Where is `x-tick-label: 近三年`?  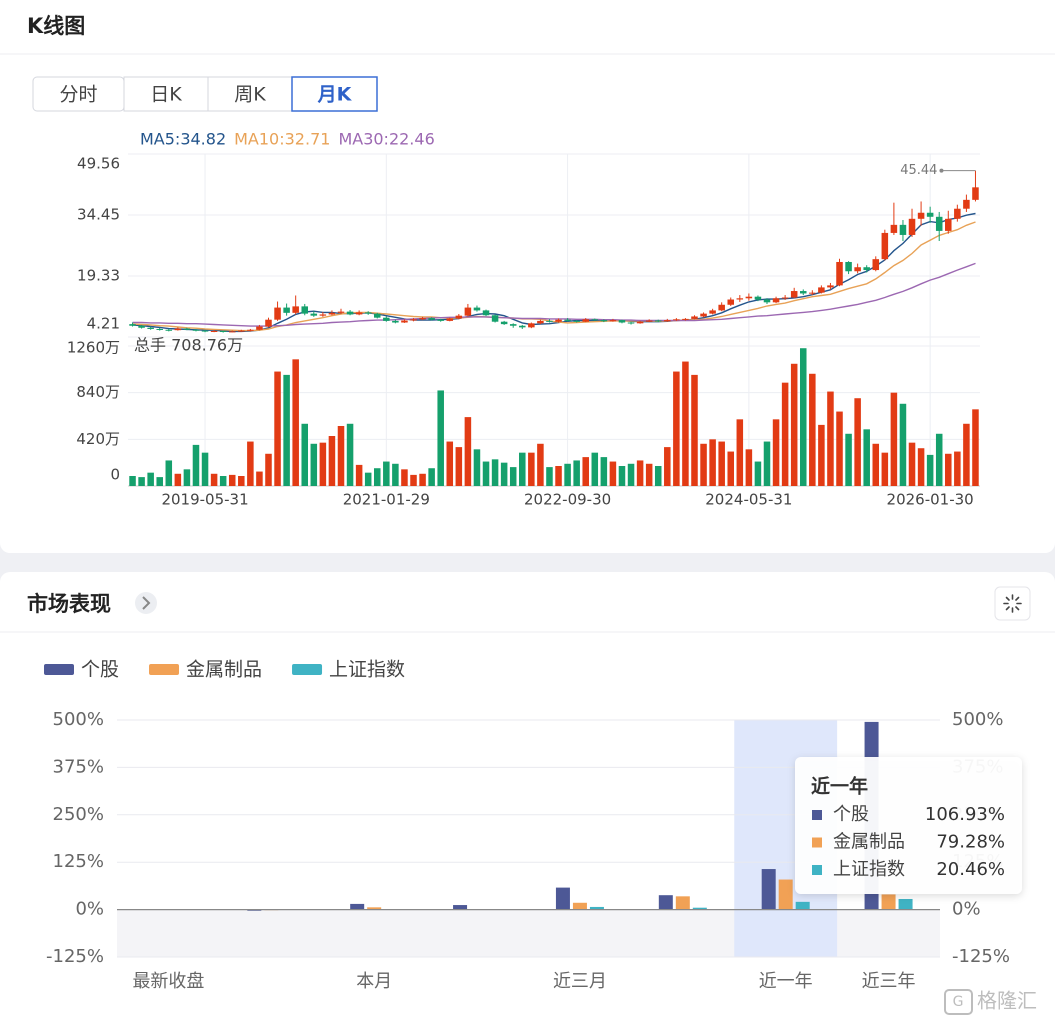
x-tick-label: 近三年 is located at coordinates (889, 981).